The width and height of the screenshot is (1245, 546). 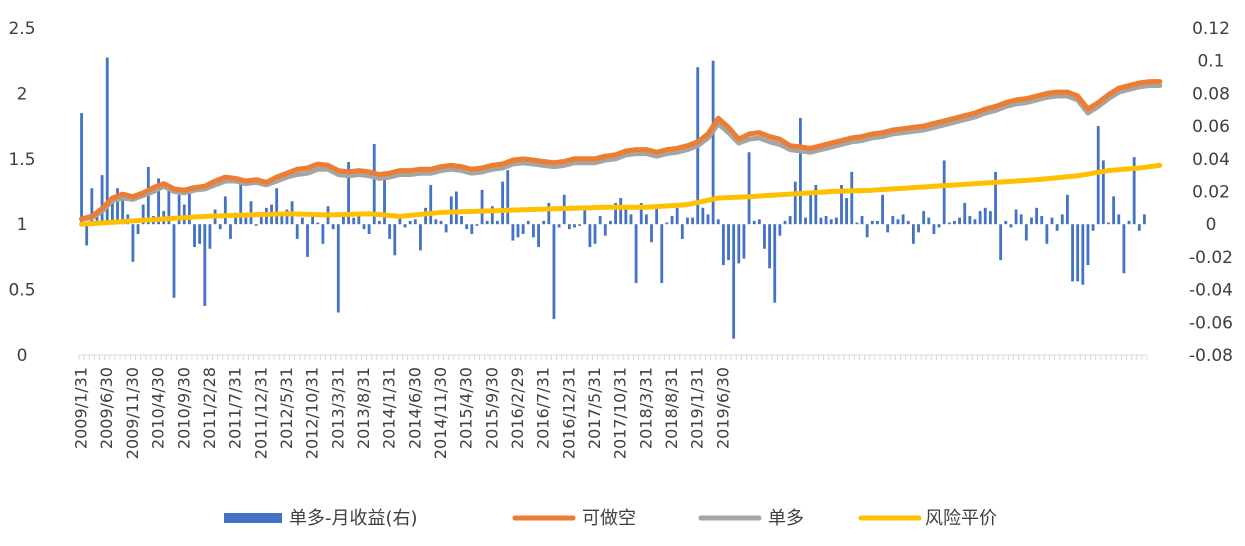 I want to click on x-tick-label: 2015/4/30, so click(x=466, y=408).